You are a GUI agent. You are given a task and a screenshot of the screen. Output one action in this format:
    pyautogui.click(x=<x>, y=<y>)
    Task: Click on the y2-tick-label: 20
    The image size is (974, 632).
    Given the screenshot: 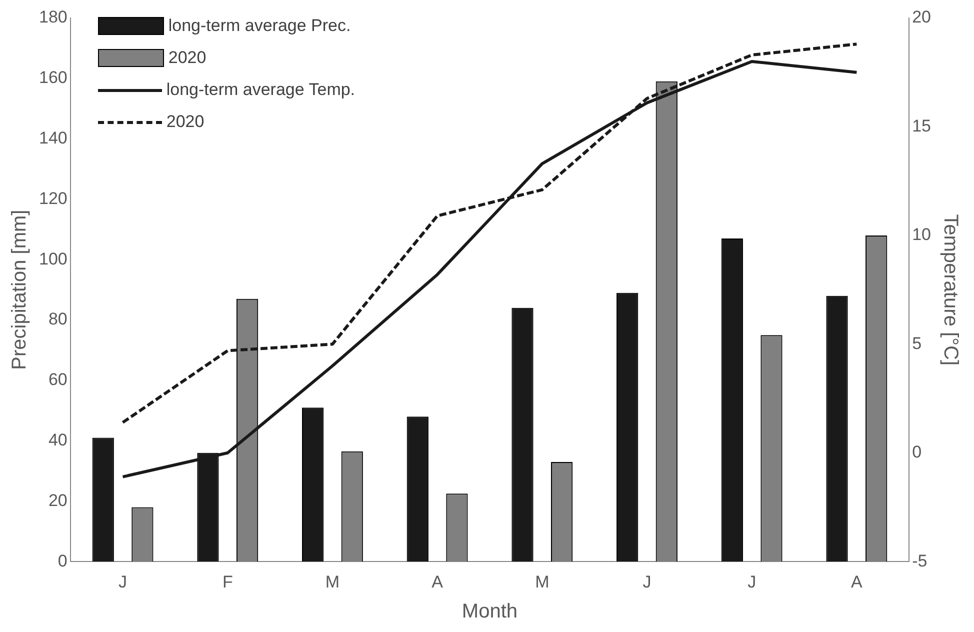 What is the action you would take?
    pyautogui.click(x=922, y=17)
    